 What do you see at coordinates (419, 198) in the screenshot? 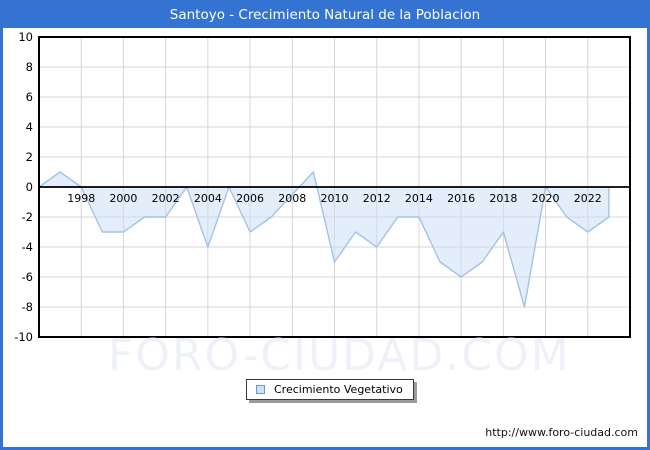
I see `x-tick-label: 2014` at bounding box center [419, 198].